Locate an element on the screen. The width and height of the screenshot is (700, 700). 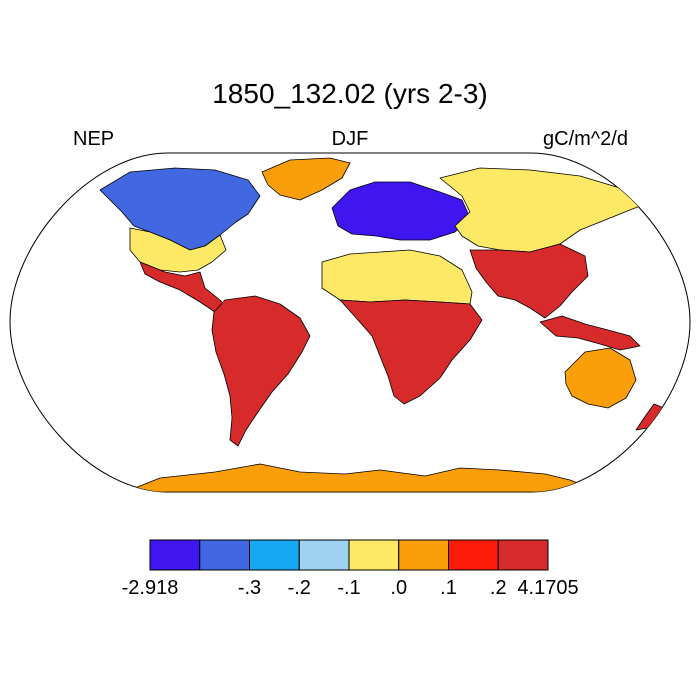
colorbar-tick-label: 4.1705 is located at coordinates (547, 588).